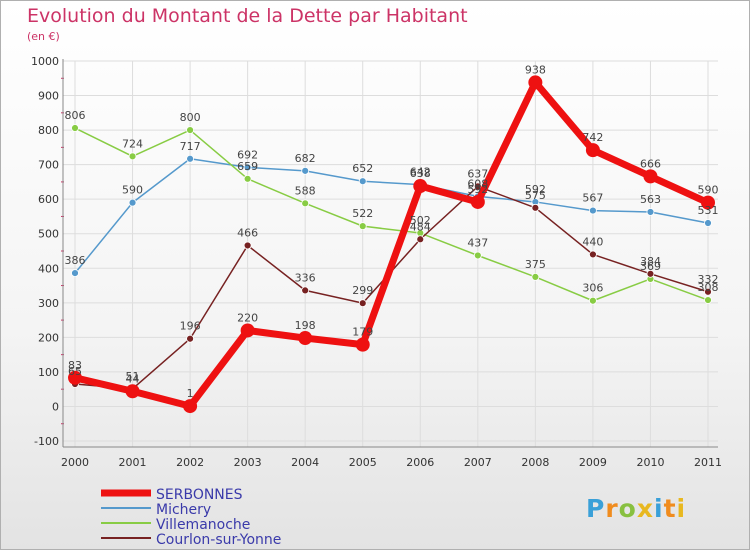 The image size is (750, 551). Describe the element at coordinates (670, 508) in the screenshot. I see `logo-letter: t` at that location.